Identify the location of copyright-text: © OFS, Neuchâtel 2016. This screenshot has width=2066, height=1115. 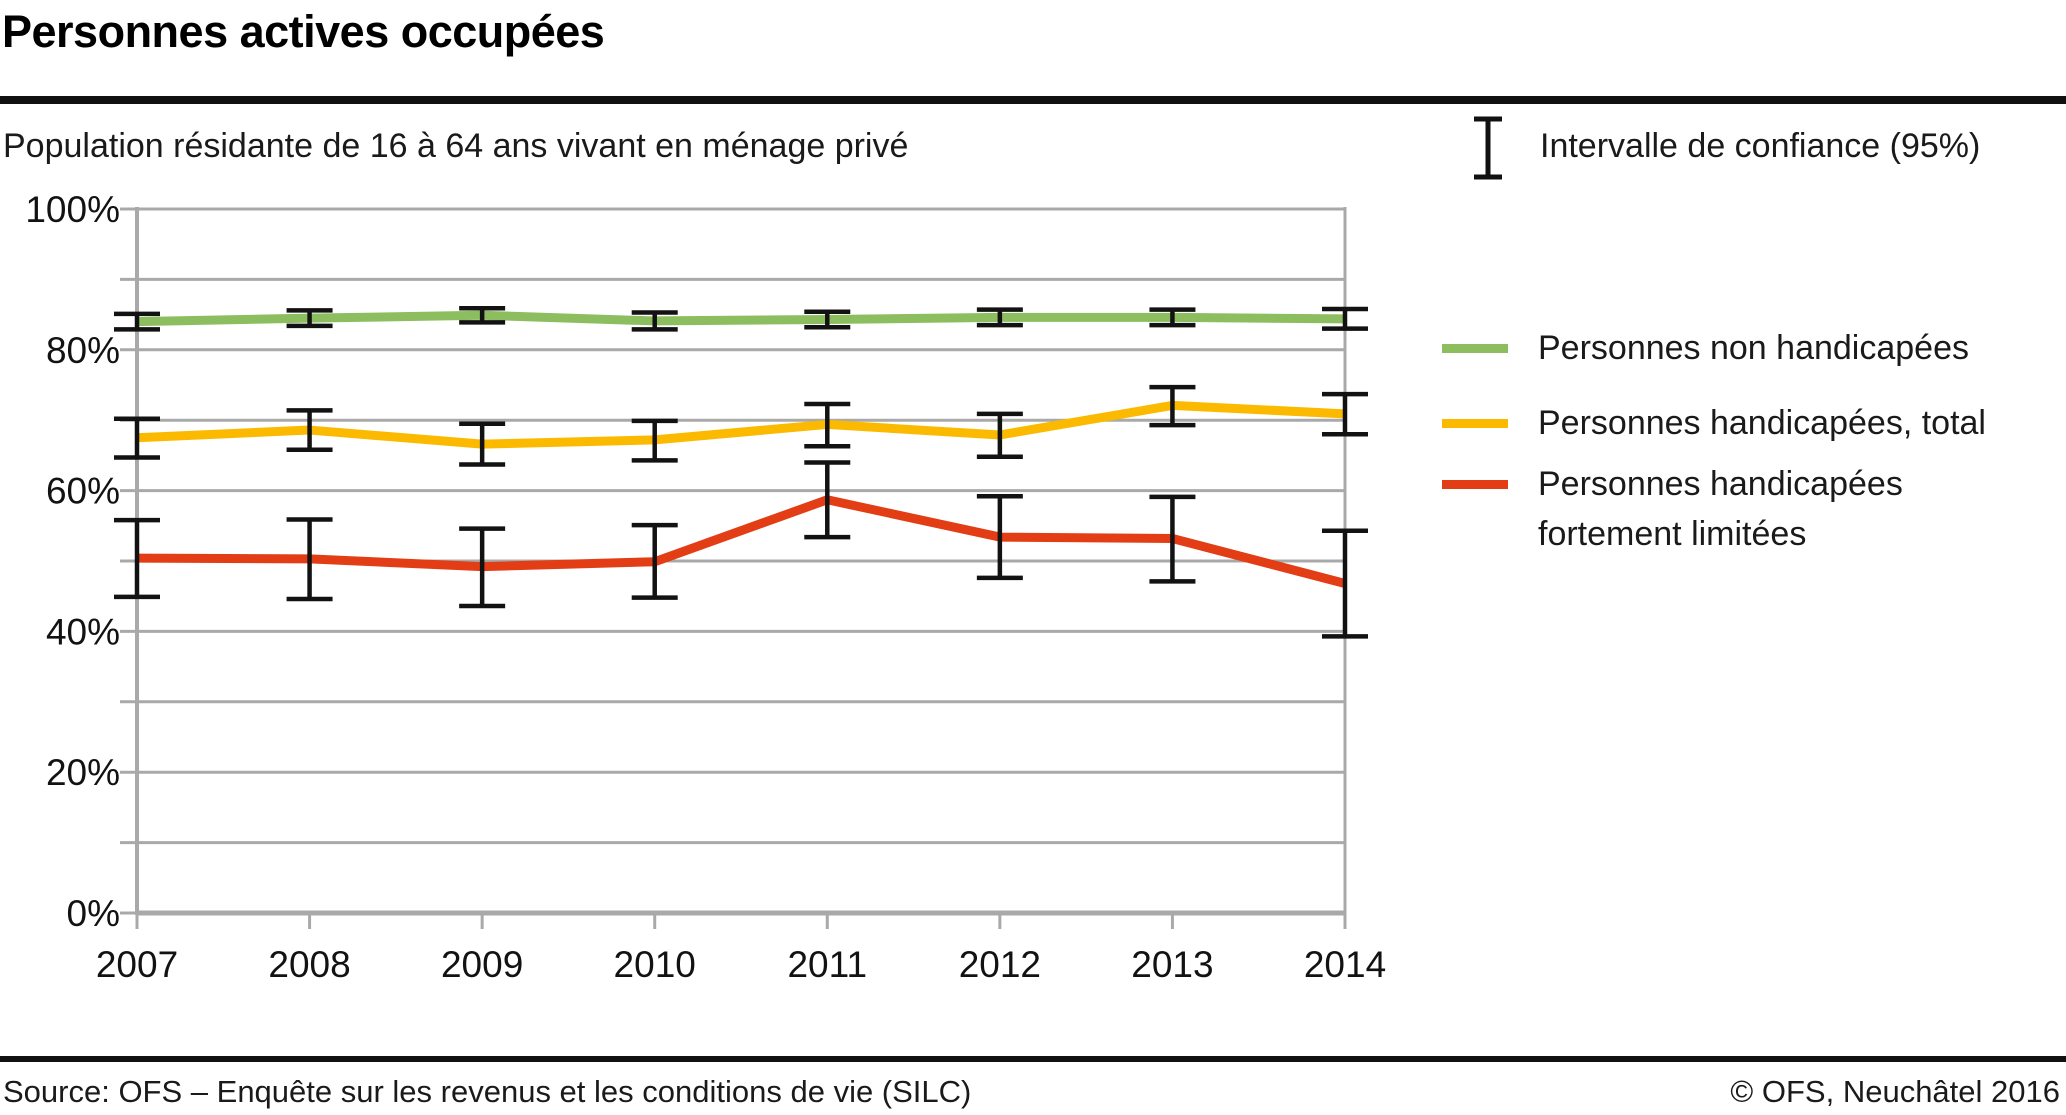
(1895, 1091).